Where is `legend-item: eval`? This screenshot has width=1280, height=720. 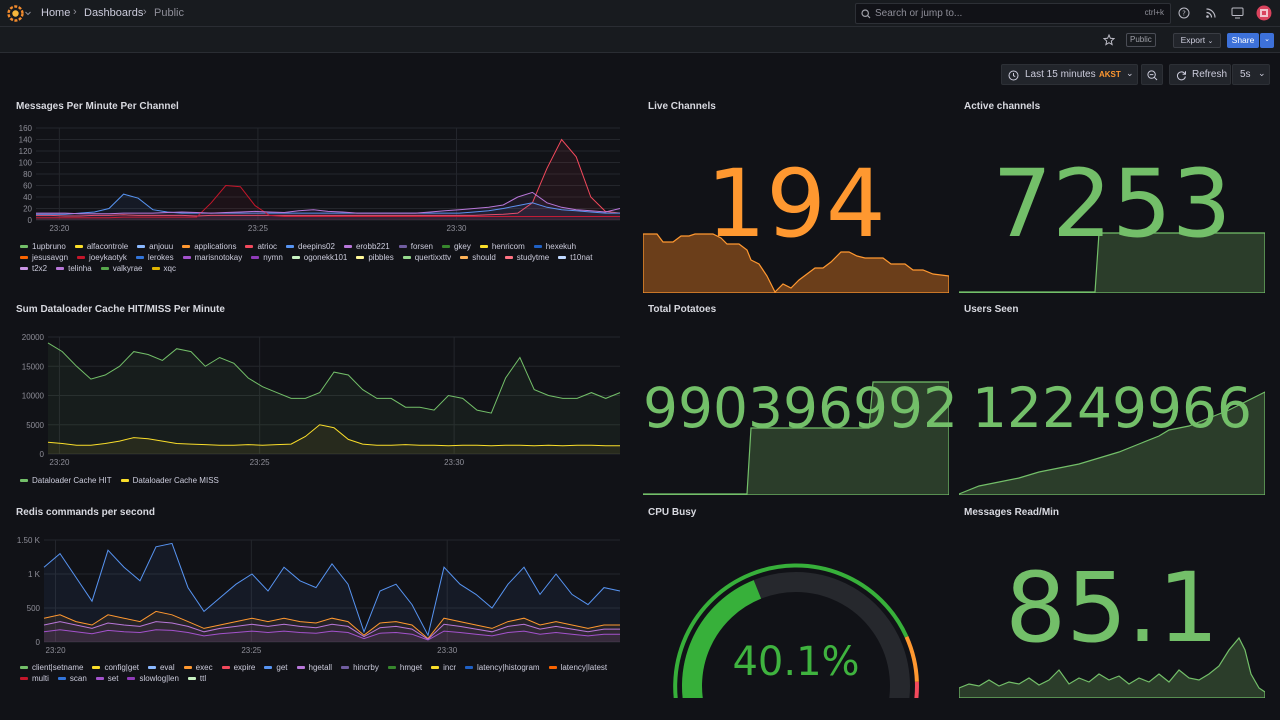 legend-item: eval is located at coordinates (161, 667).